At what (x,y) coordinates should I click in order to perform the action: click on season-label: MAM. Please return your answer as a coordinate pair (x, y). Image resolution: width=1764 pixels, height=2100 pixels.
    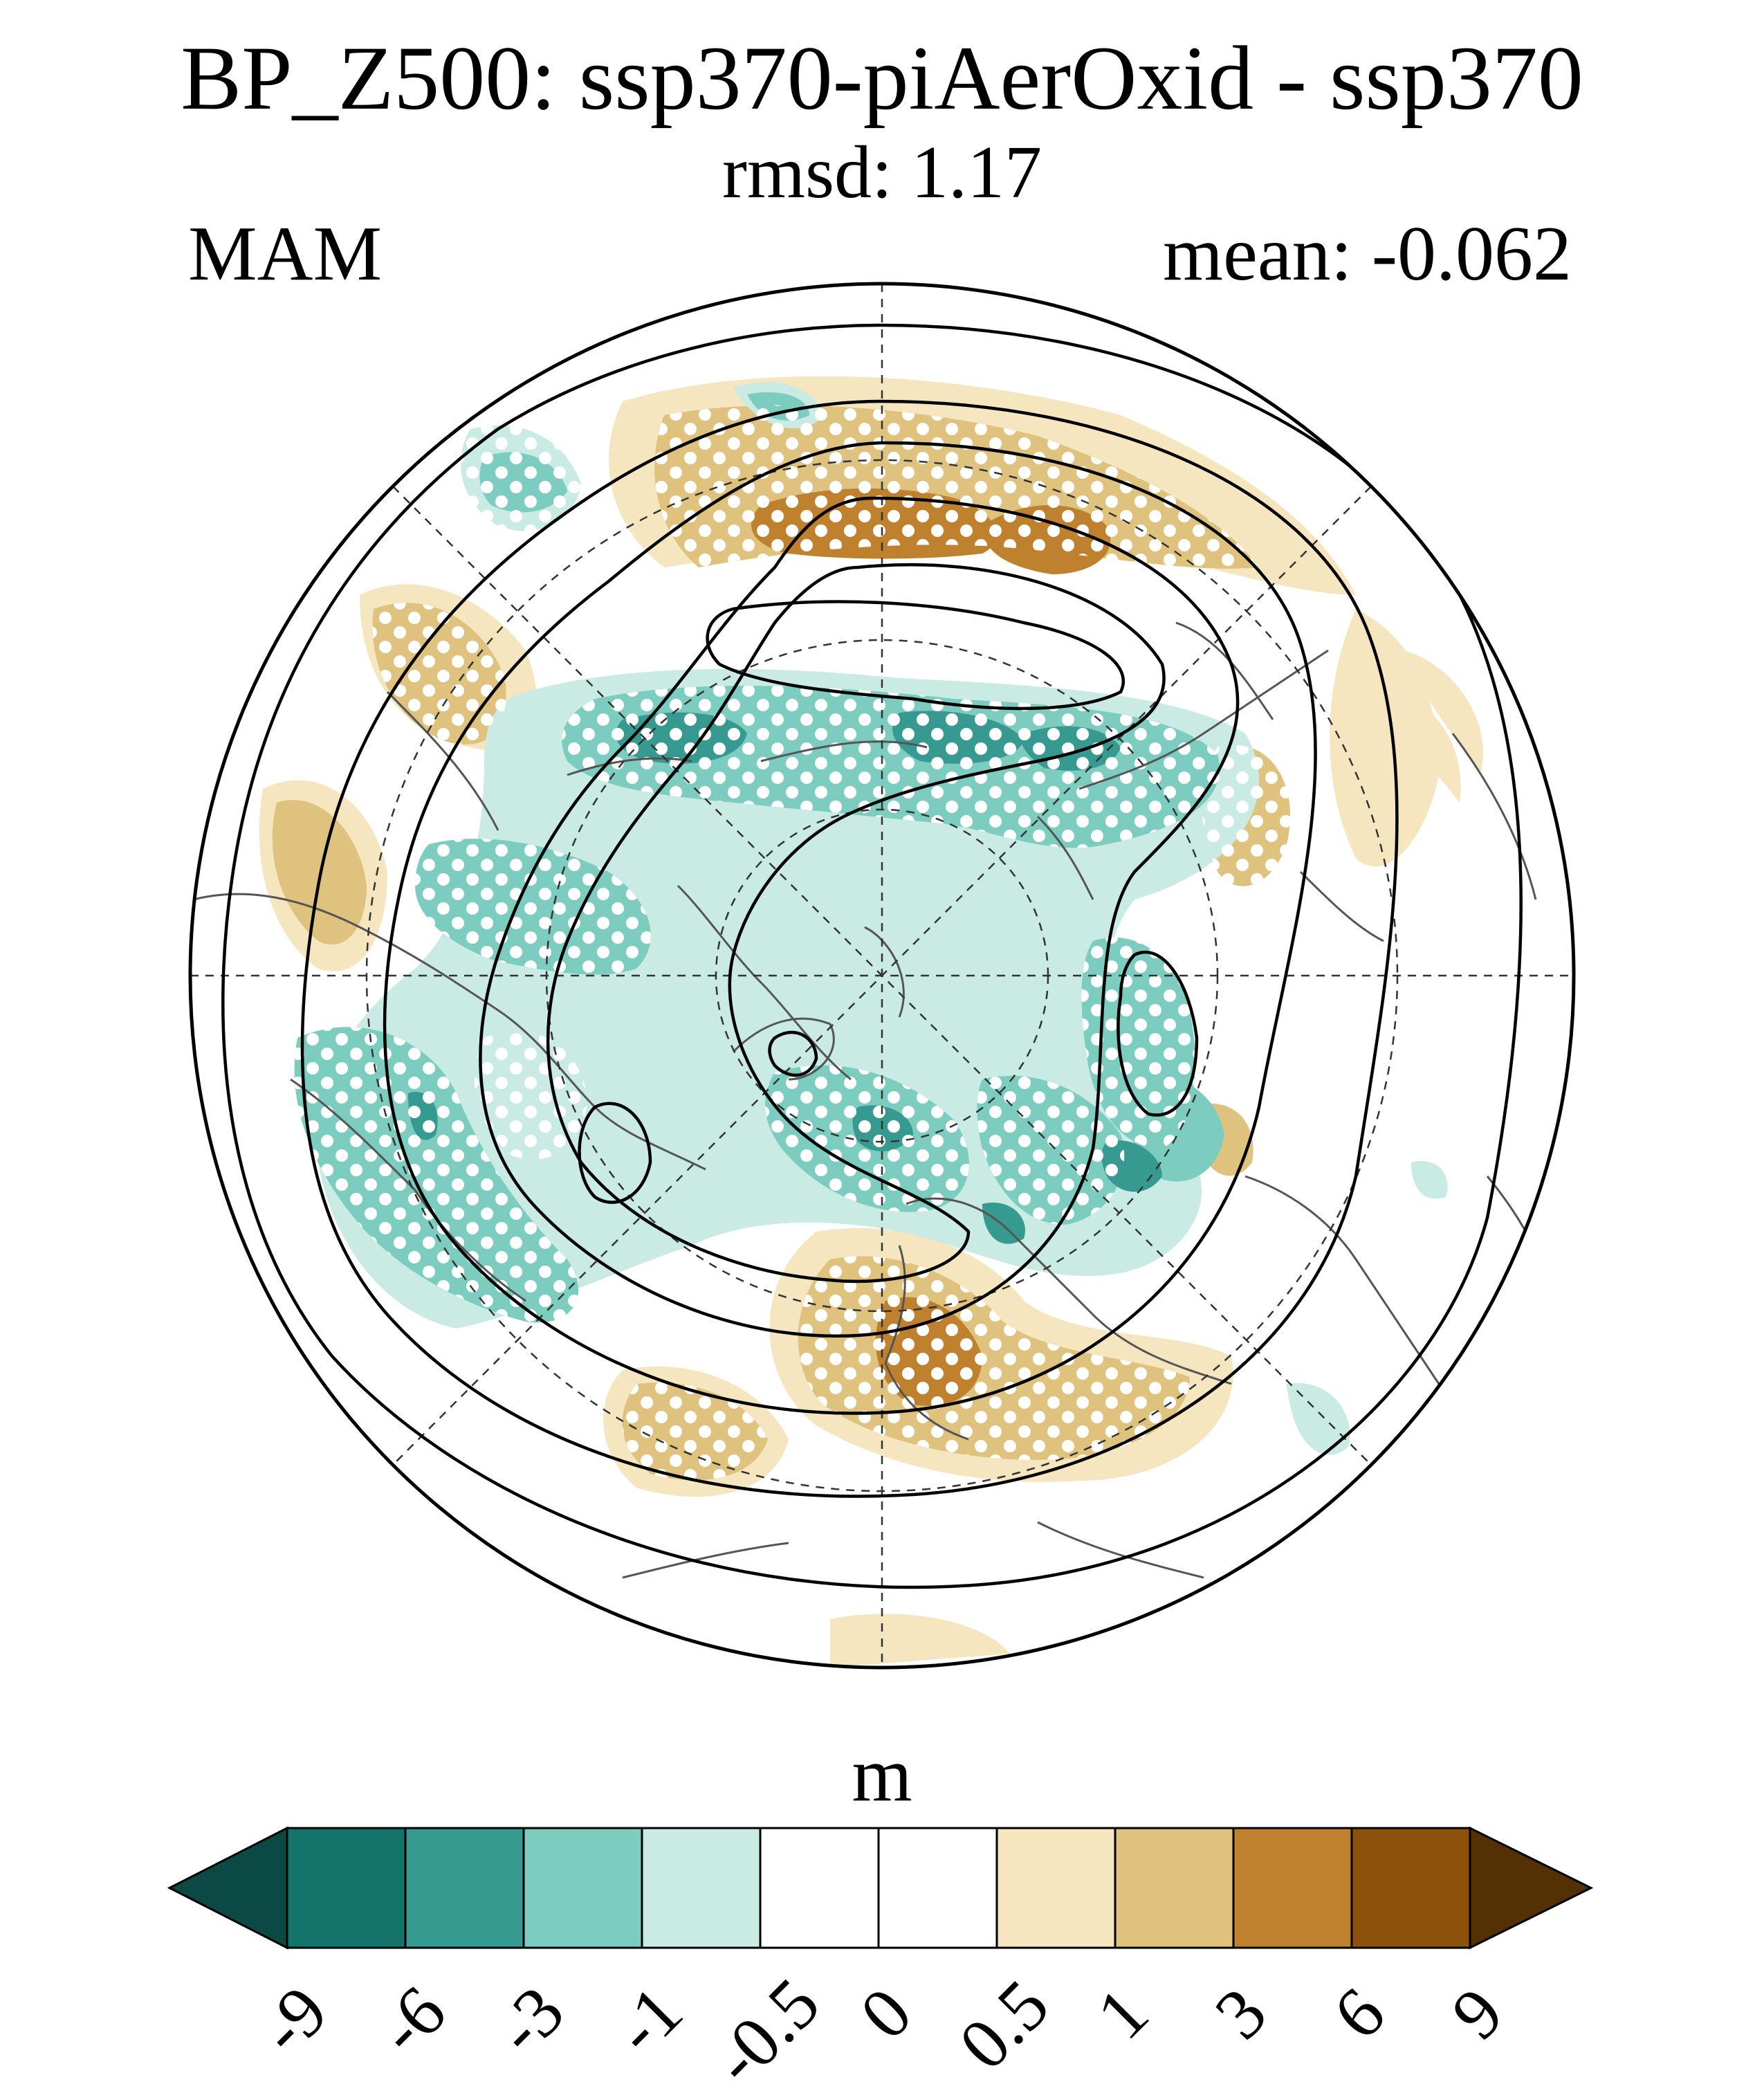
    Looking at the image, I should click on (285, 254).